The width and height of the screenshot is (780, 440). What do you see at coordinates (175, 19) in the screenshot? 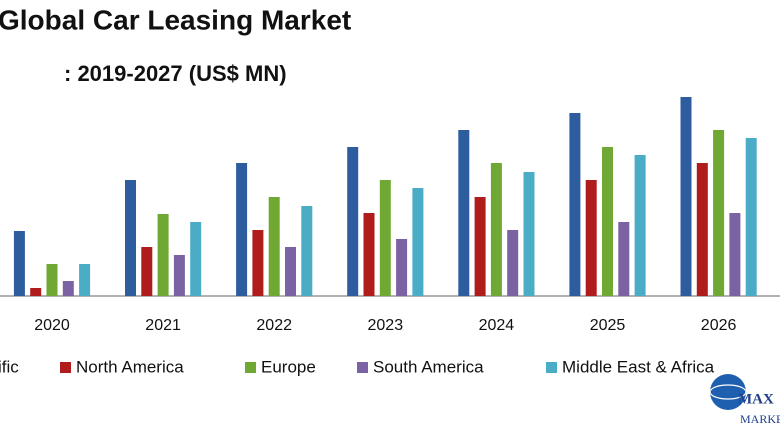
I see `chart-title: Global Car Leasing Market` at bounding box center [175, 19].